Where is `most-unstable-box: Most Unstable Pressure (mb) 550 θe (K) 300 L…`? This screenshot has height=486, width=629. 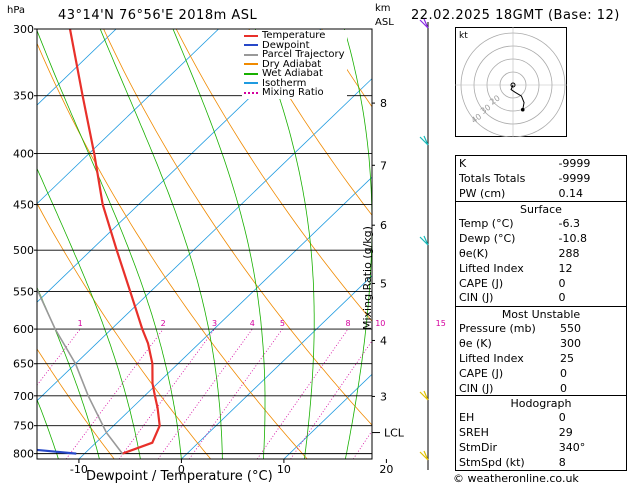
most-unstable-box: Most Unstable Pressure (mb) 550 θe (K) 300 L… is located at coordinates (541, 351).